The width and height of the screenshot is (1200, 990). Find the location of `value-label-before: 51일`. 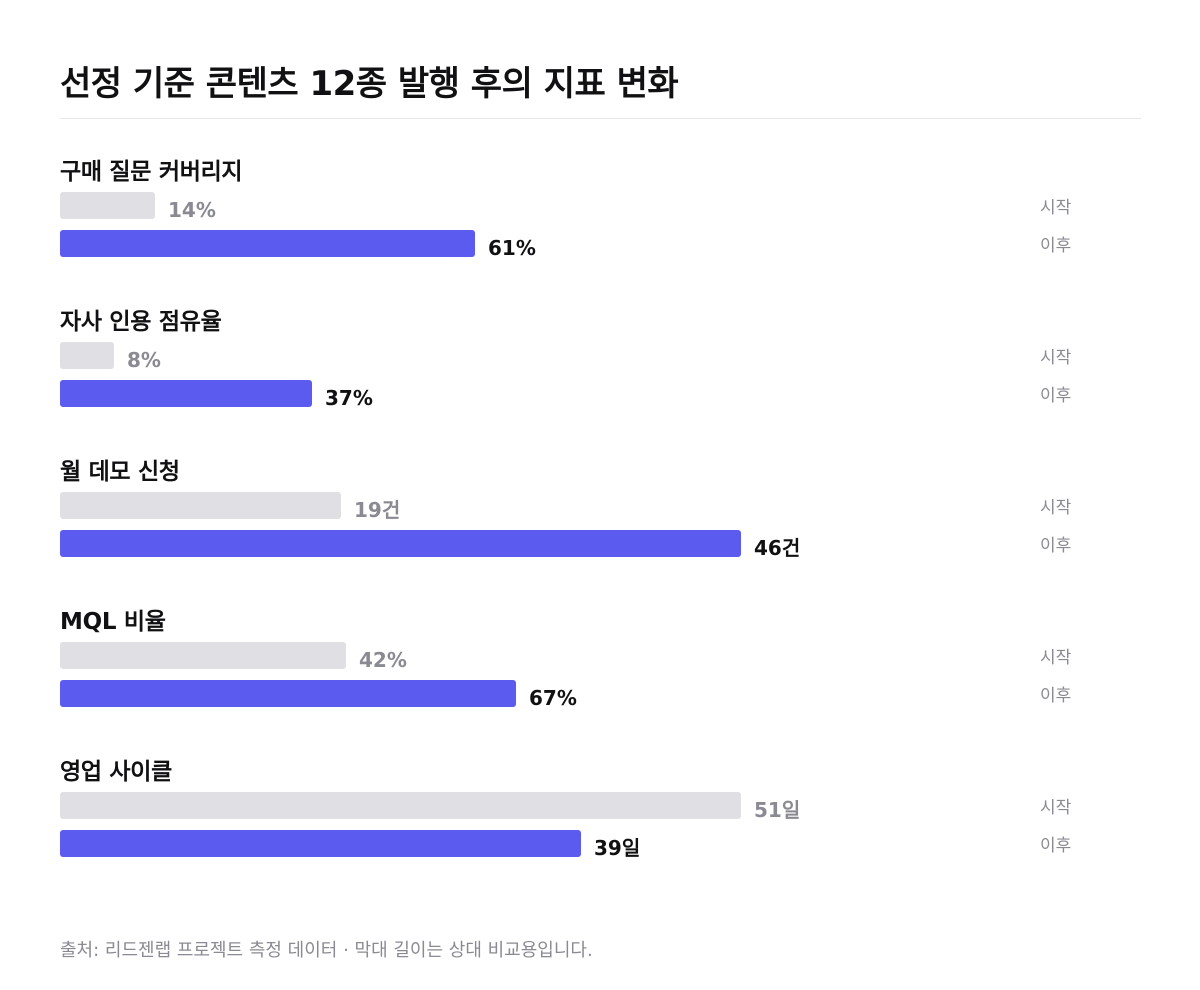

value-label-before: 51일 is located at coordinates (777, 810).